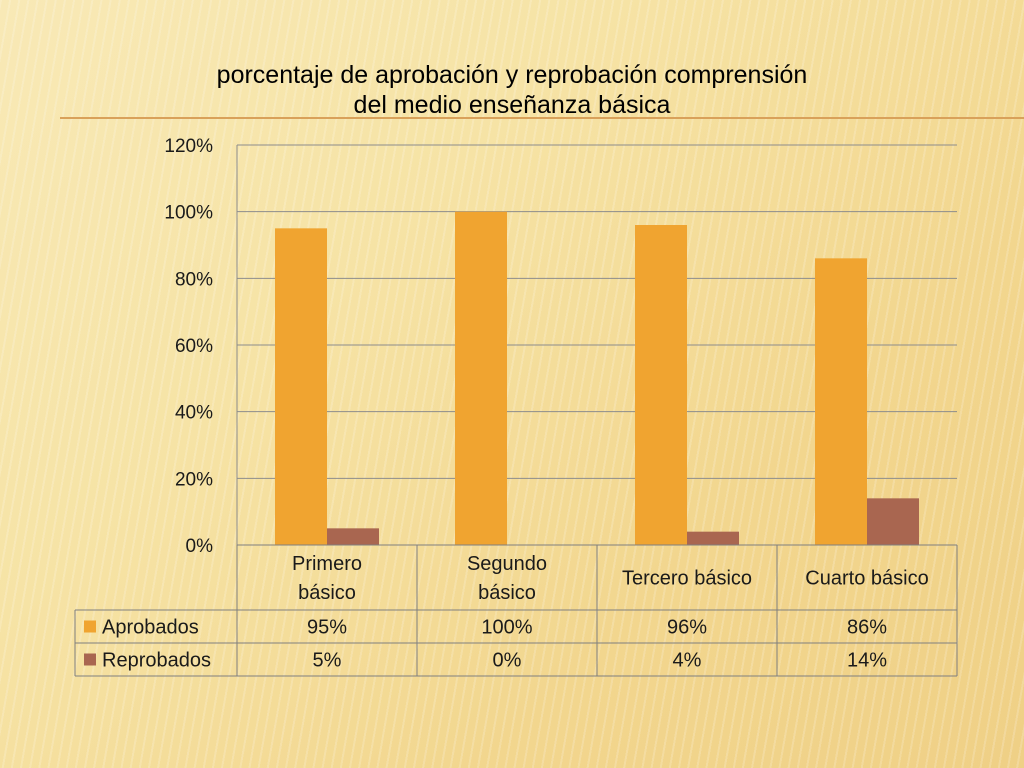 This screenshot has width=1024, height=768. What do you see at coordinates (687, 579) in the screenshot?
I see `category-label: Tercero básico` at bounding box center [687, 579].